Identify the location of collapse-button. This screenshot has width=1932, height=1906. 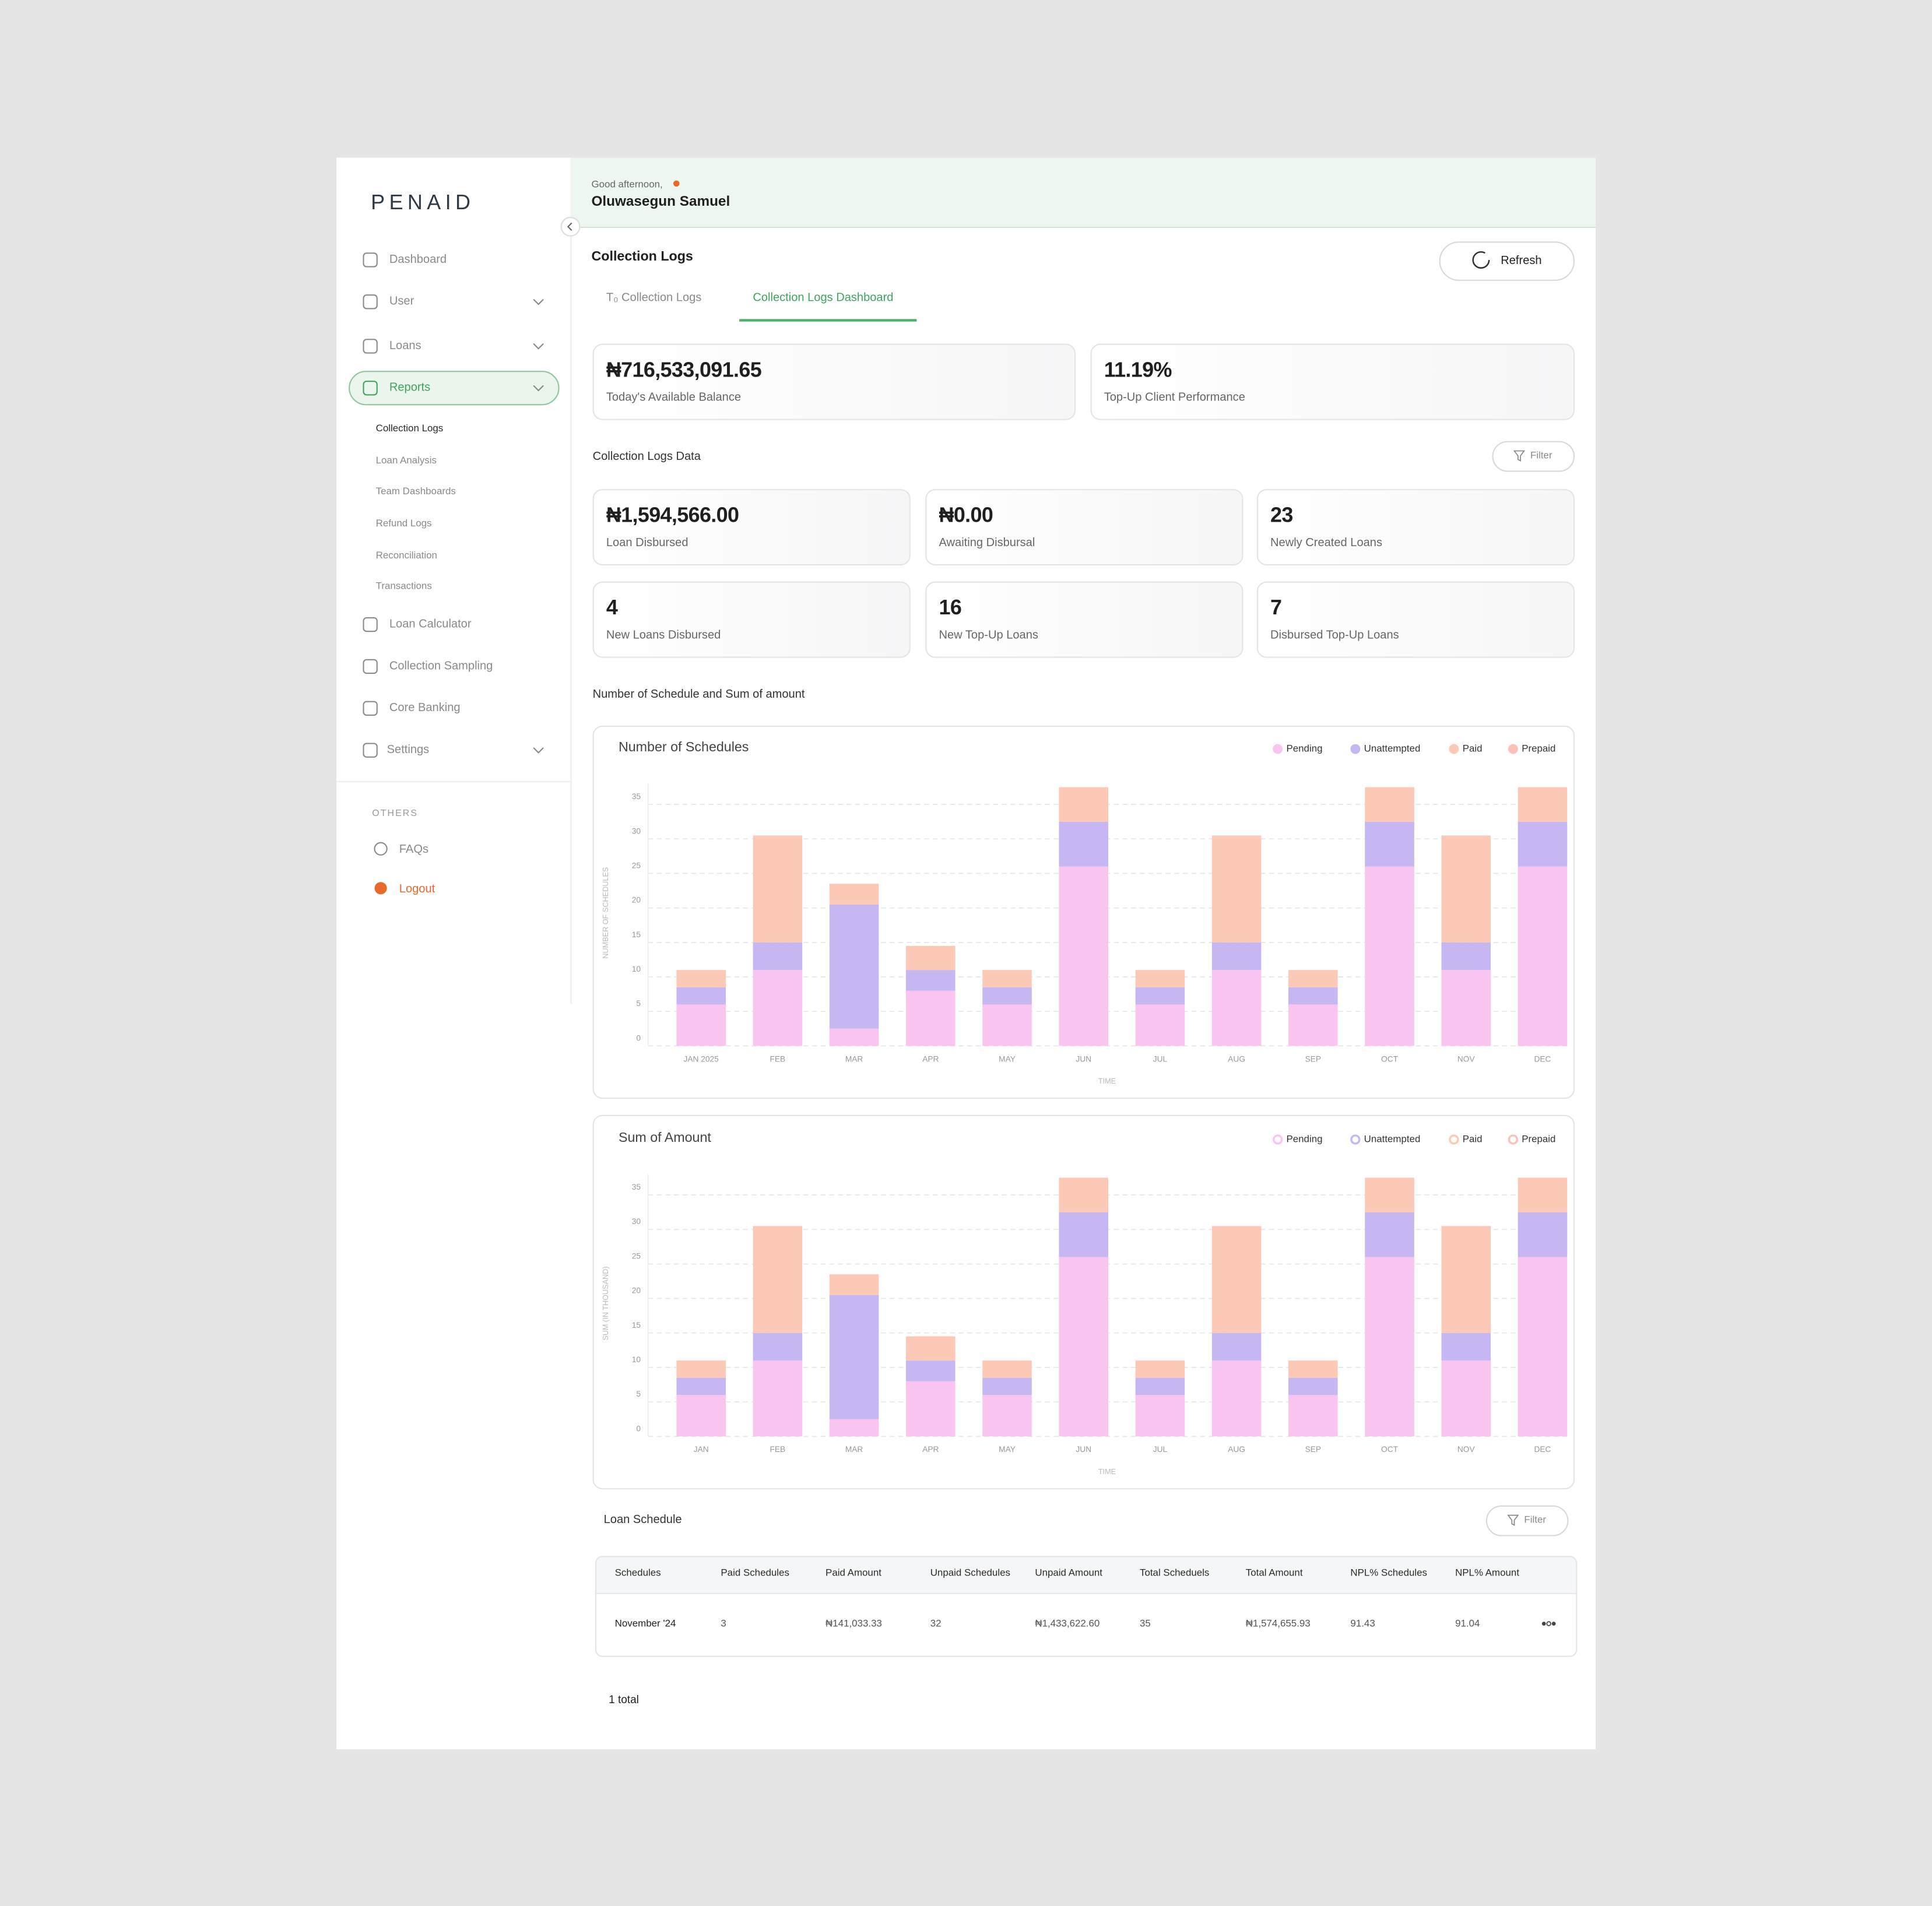
(570, 227).